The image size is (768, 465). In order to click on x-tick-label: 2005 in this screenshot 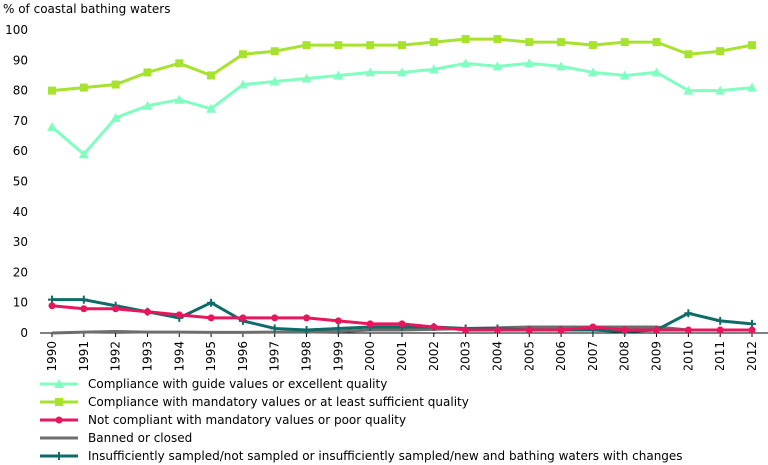, I will do `click(529, 355)`.